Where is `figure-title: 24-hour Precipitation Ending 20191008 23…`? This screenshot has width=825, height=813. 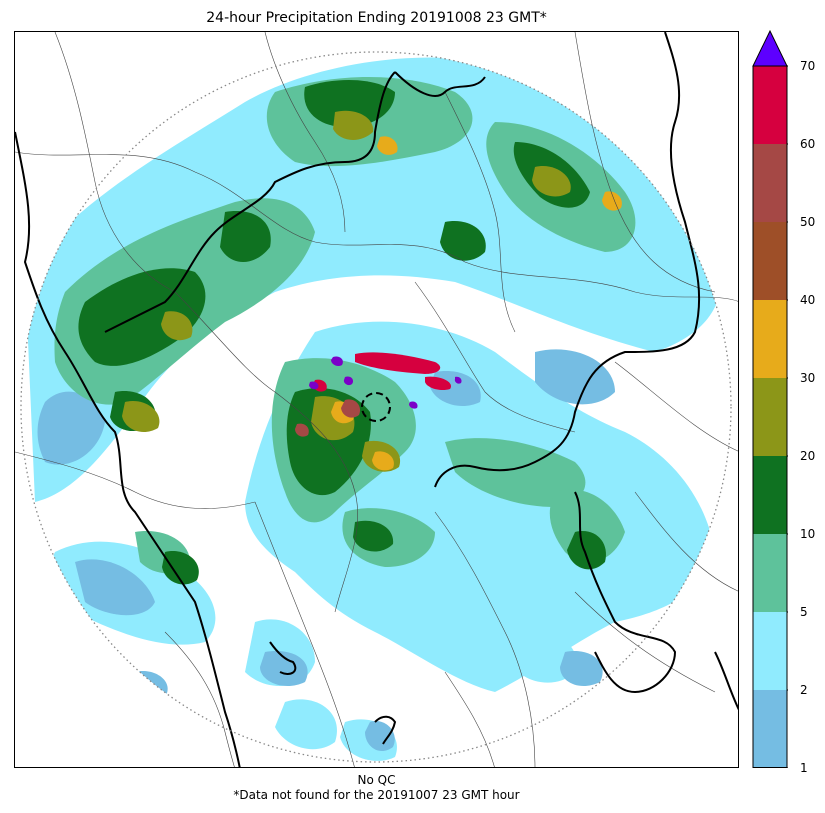 figure-title: 24-hour Precipitation Ending 20191008 23… is located at coordinates (376, 18).